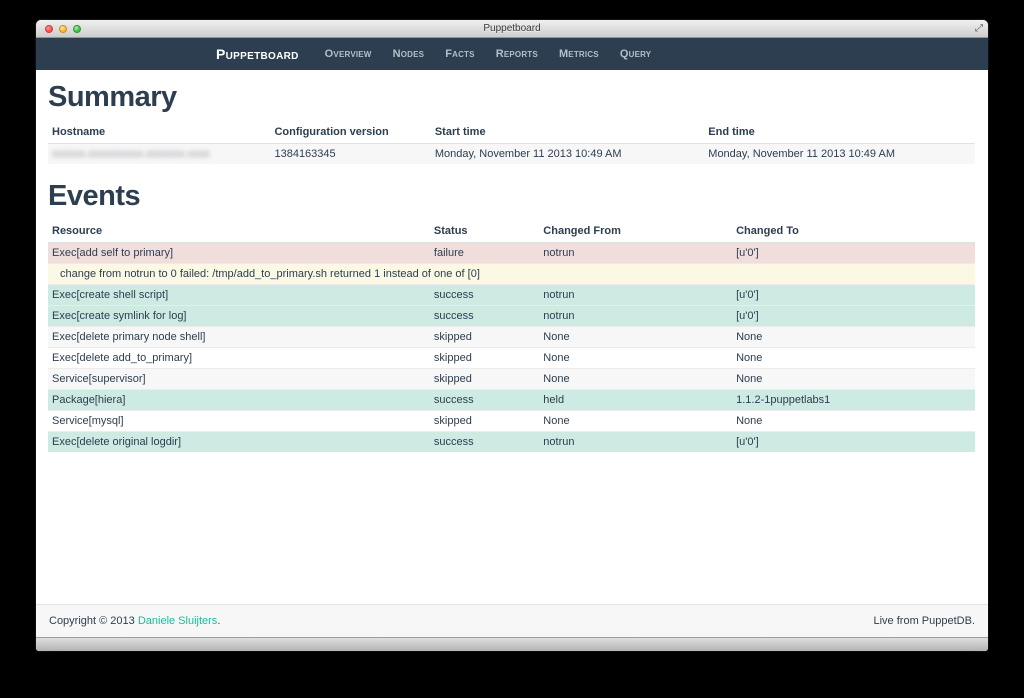 This screenshot has height=698, width=1024. What do you see at coordinates (512, 644) in the screenshot?
I see `window-bottom-chrome` at bounding box center [512, 644].